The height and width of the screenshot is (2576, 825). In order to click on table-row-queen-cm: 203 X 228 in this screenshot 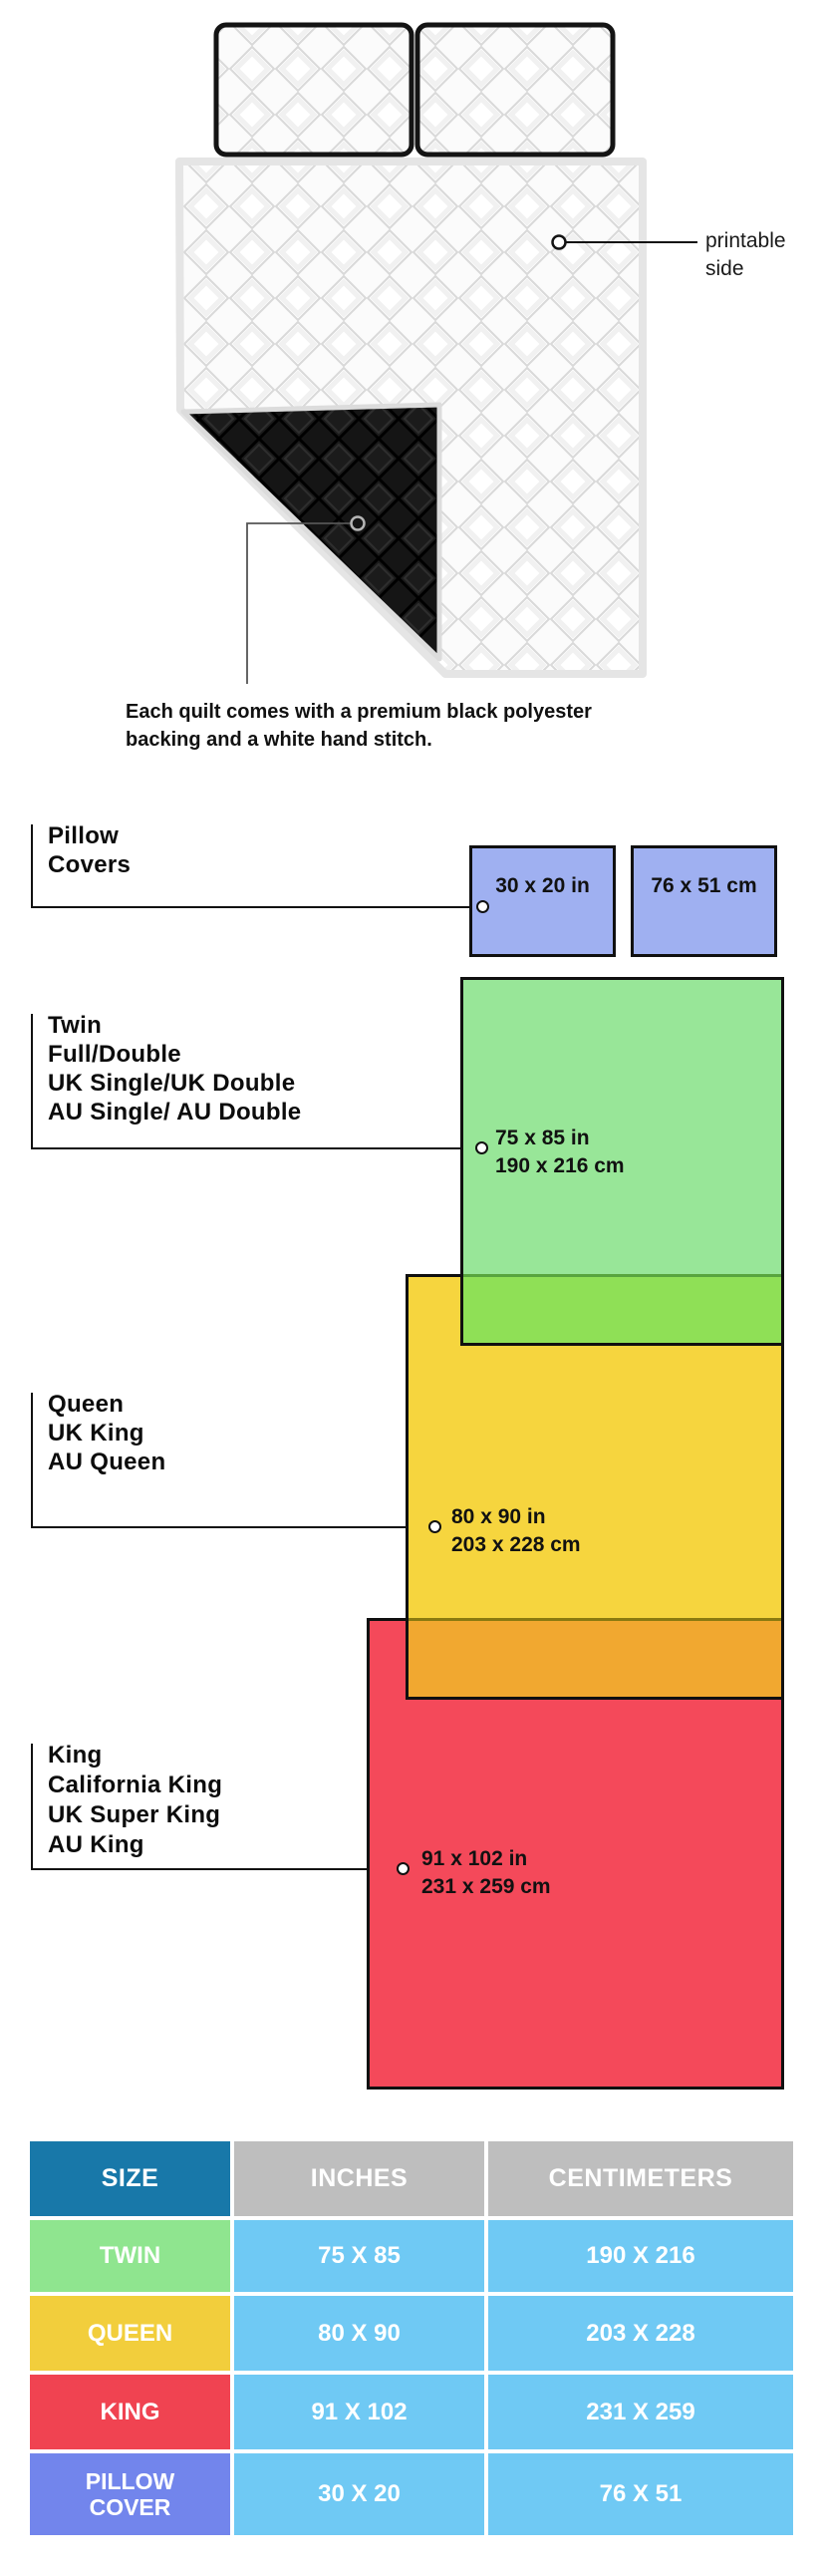, I will do `click(640, 2333)`.